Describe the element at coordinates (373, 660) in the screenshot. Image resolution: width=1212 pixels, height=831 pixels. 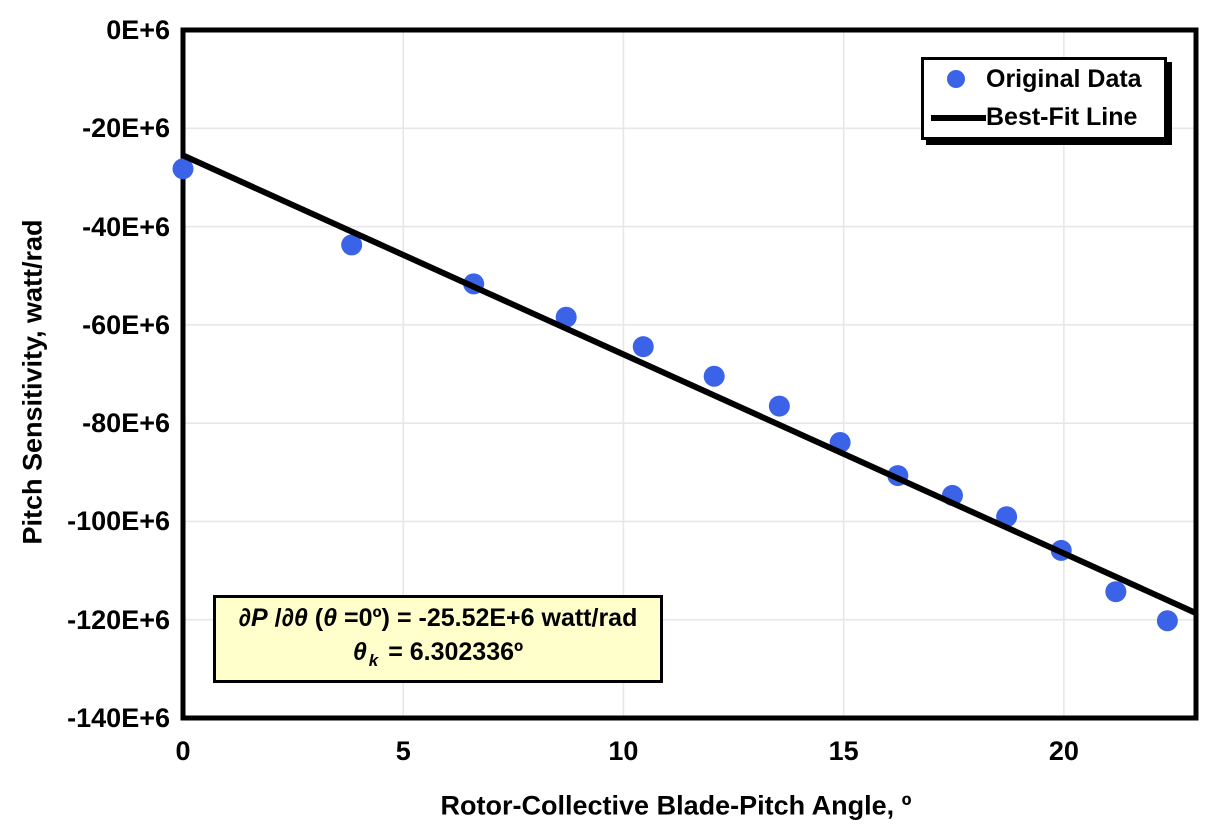
I see `annotation-text: k` at that location.